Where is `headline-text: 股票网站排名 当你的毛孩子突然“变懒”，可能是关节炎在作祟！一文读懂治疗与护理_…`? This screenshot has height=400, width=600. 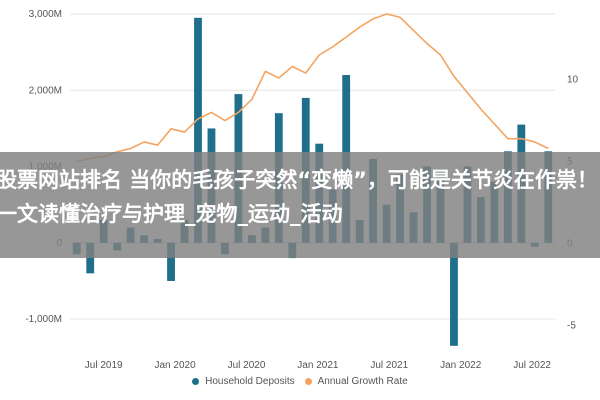
headline-text: 股票网站排名 当你的毛孩子突然“变懒”，可能是关节炎在作祟！一文读懂治疗与护理_… is located at coordinates (299, 197).